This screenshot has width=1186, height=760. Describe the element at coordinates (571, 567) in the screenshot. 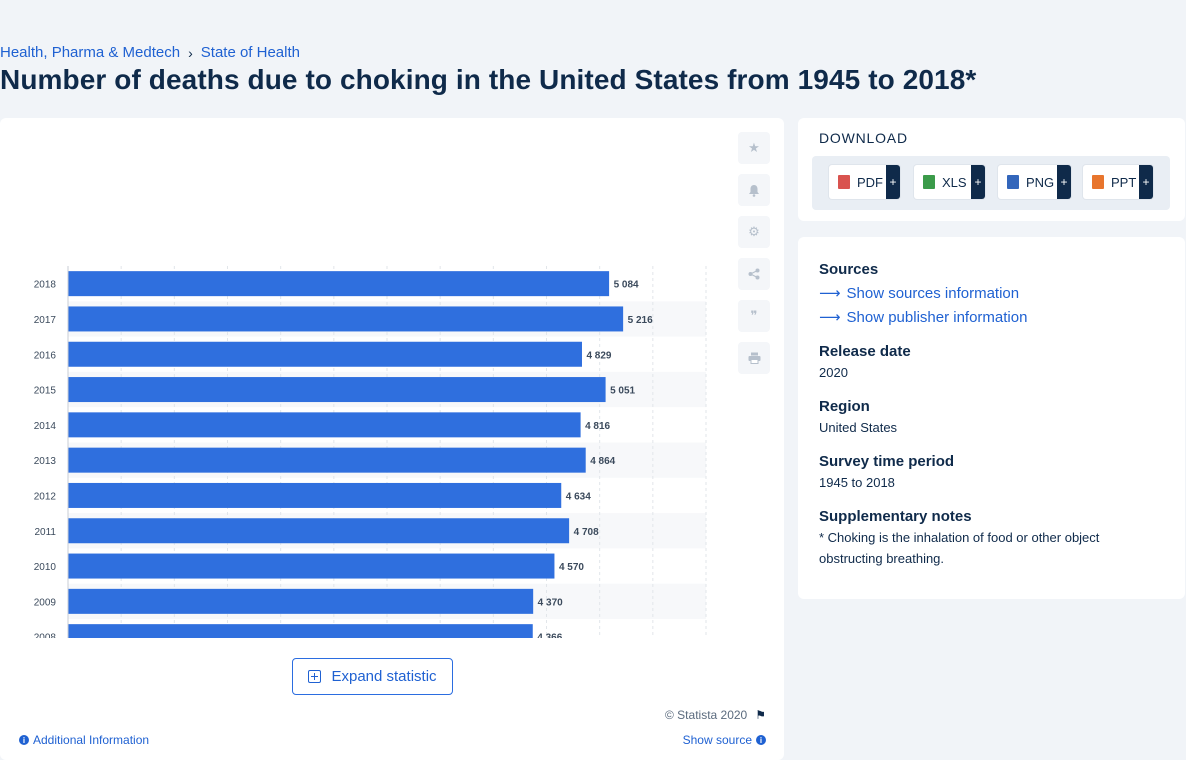

I see `data-label: 4 570` at that location.